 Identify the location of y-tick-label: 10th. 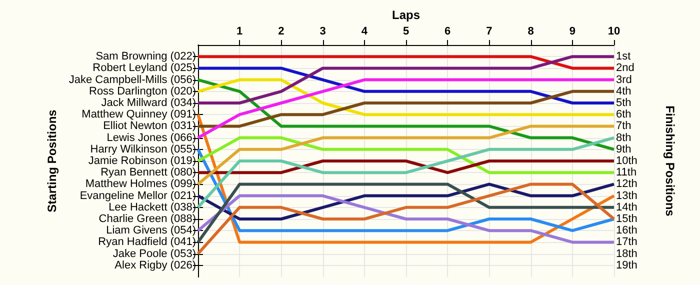
(627, 161).